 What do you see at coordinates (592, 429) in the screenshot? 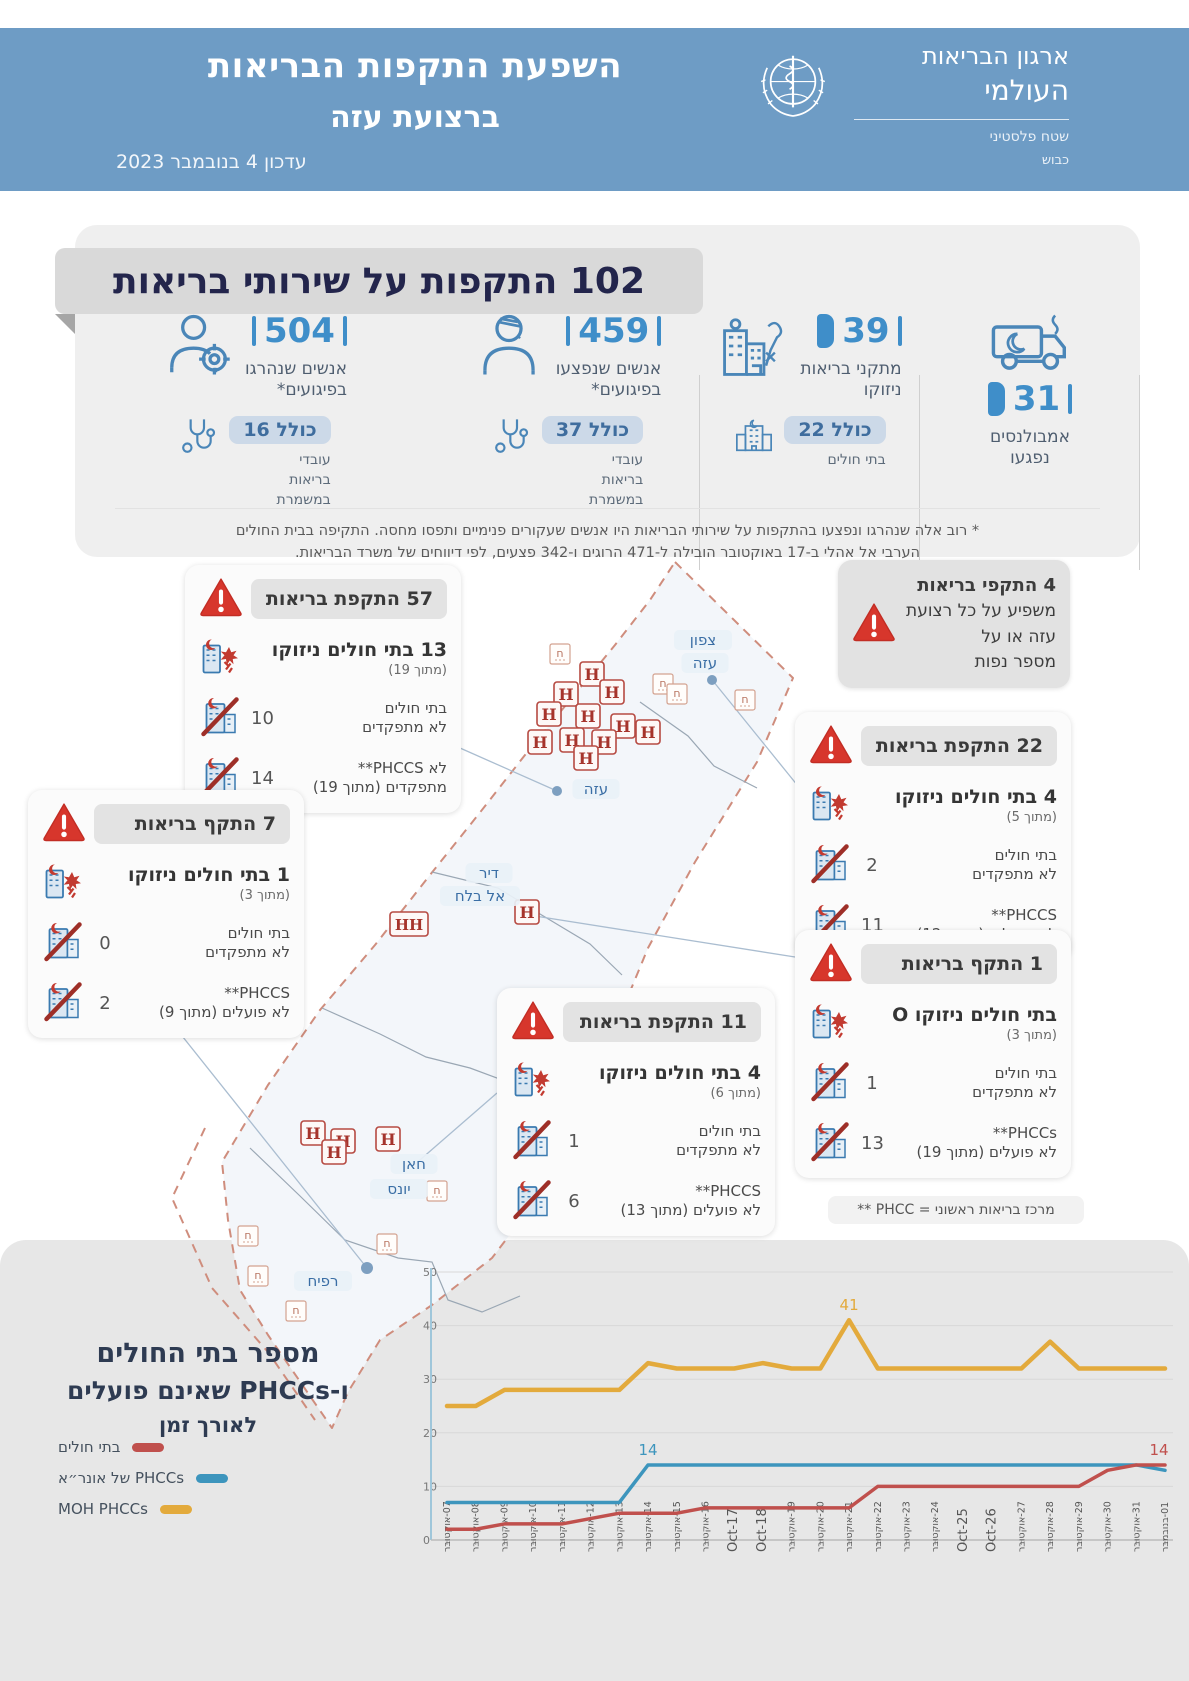
I see `injured-health-workers: כולל 37` at bounding box center [592, 429].